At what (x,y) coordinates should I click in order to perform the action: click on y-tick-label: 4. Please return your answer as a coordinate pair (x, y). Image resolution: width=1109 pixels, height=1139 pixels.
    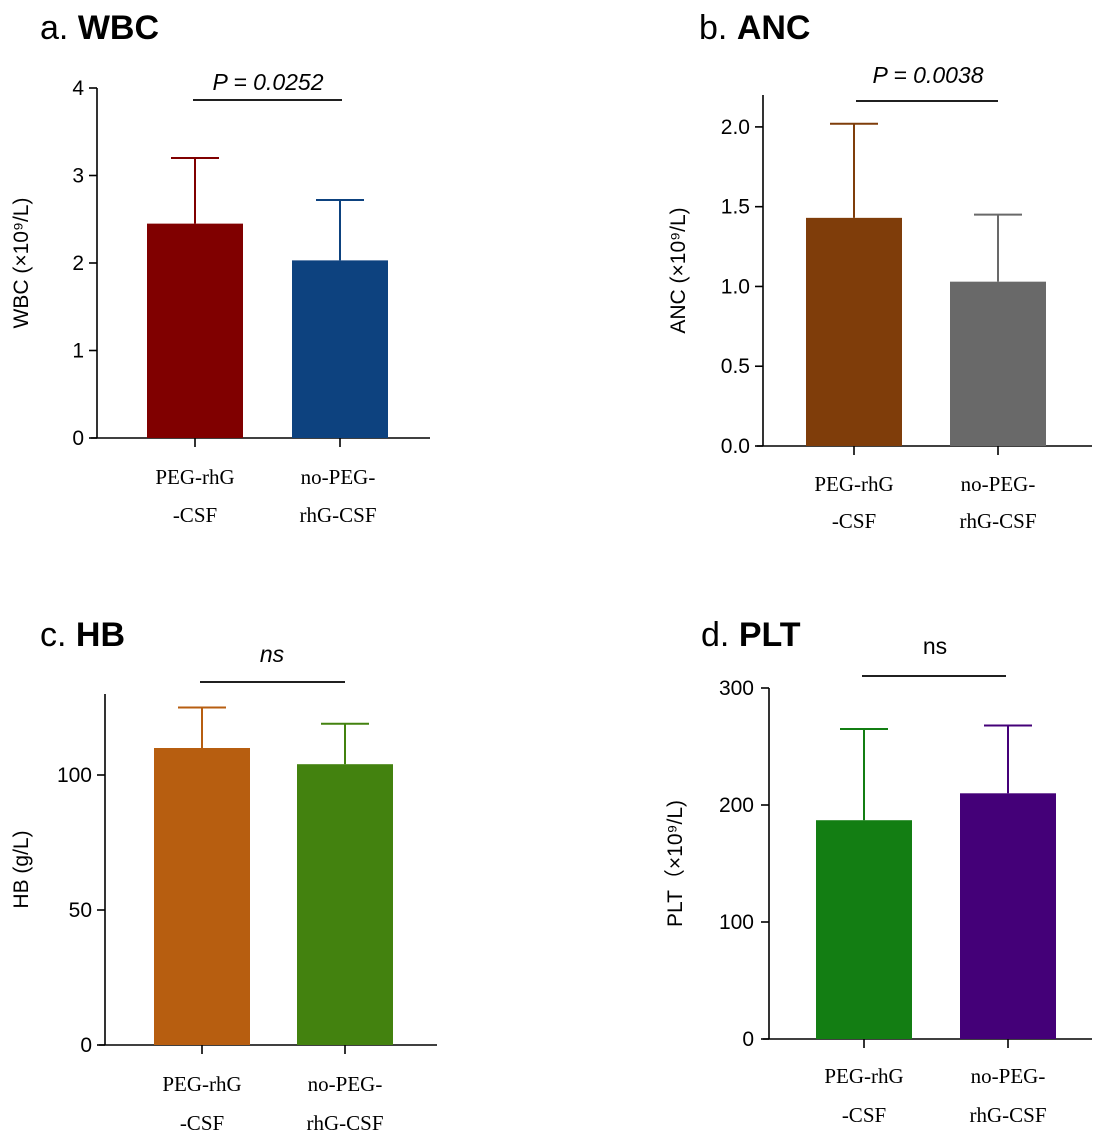
    Looking at the image, I should click on (78, 88).